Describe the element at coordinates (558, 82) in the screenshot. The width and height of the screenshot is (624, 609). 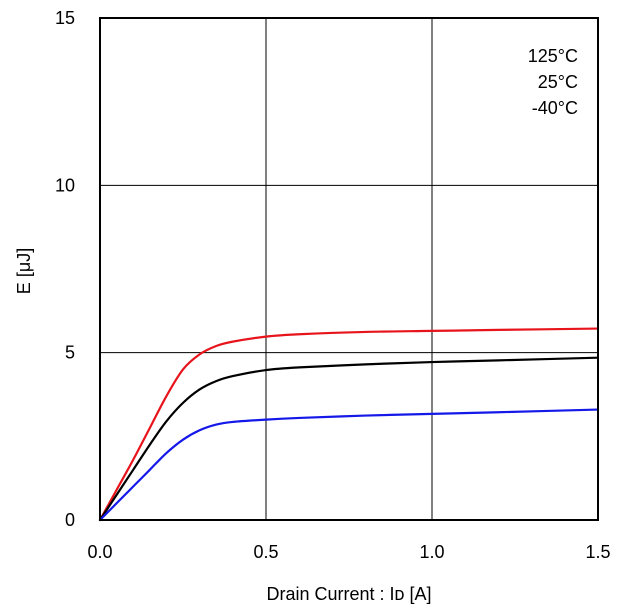
I see `legend-entry: 25°C` at that location.